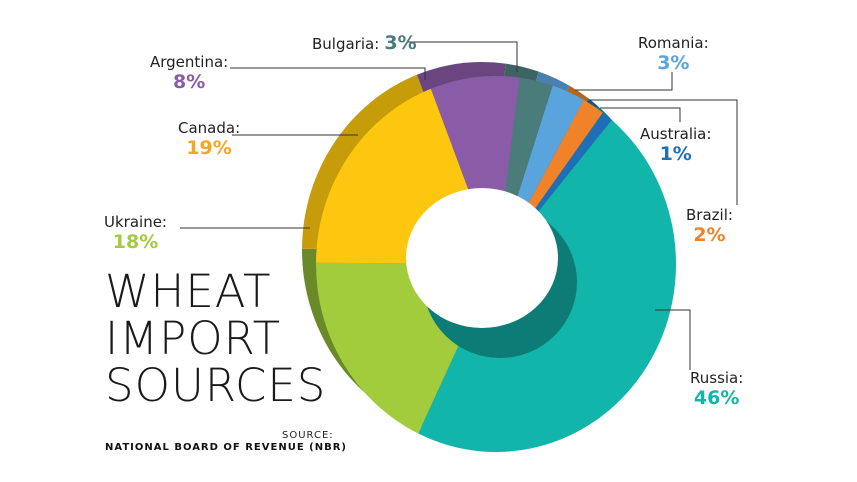 The width and height of the screenshot is (857, 482). What do you see at coordinates (189, 62) in the screenshot?
I see `label-name: Argentina:` at bounding box center [189, 62].